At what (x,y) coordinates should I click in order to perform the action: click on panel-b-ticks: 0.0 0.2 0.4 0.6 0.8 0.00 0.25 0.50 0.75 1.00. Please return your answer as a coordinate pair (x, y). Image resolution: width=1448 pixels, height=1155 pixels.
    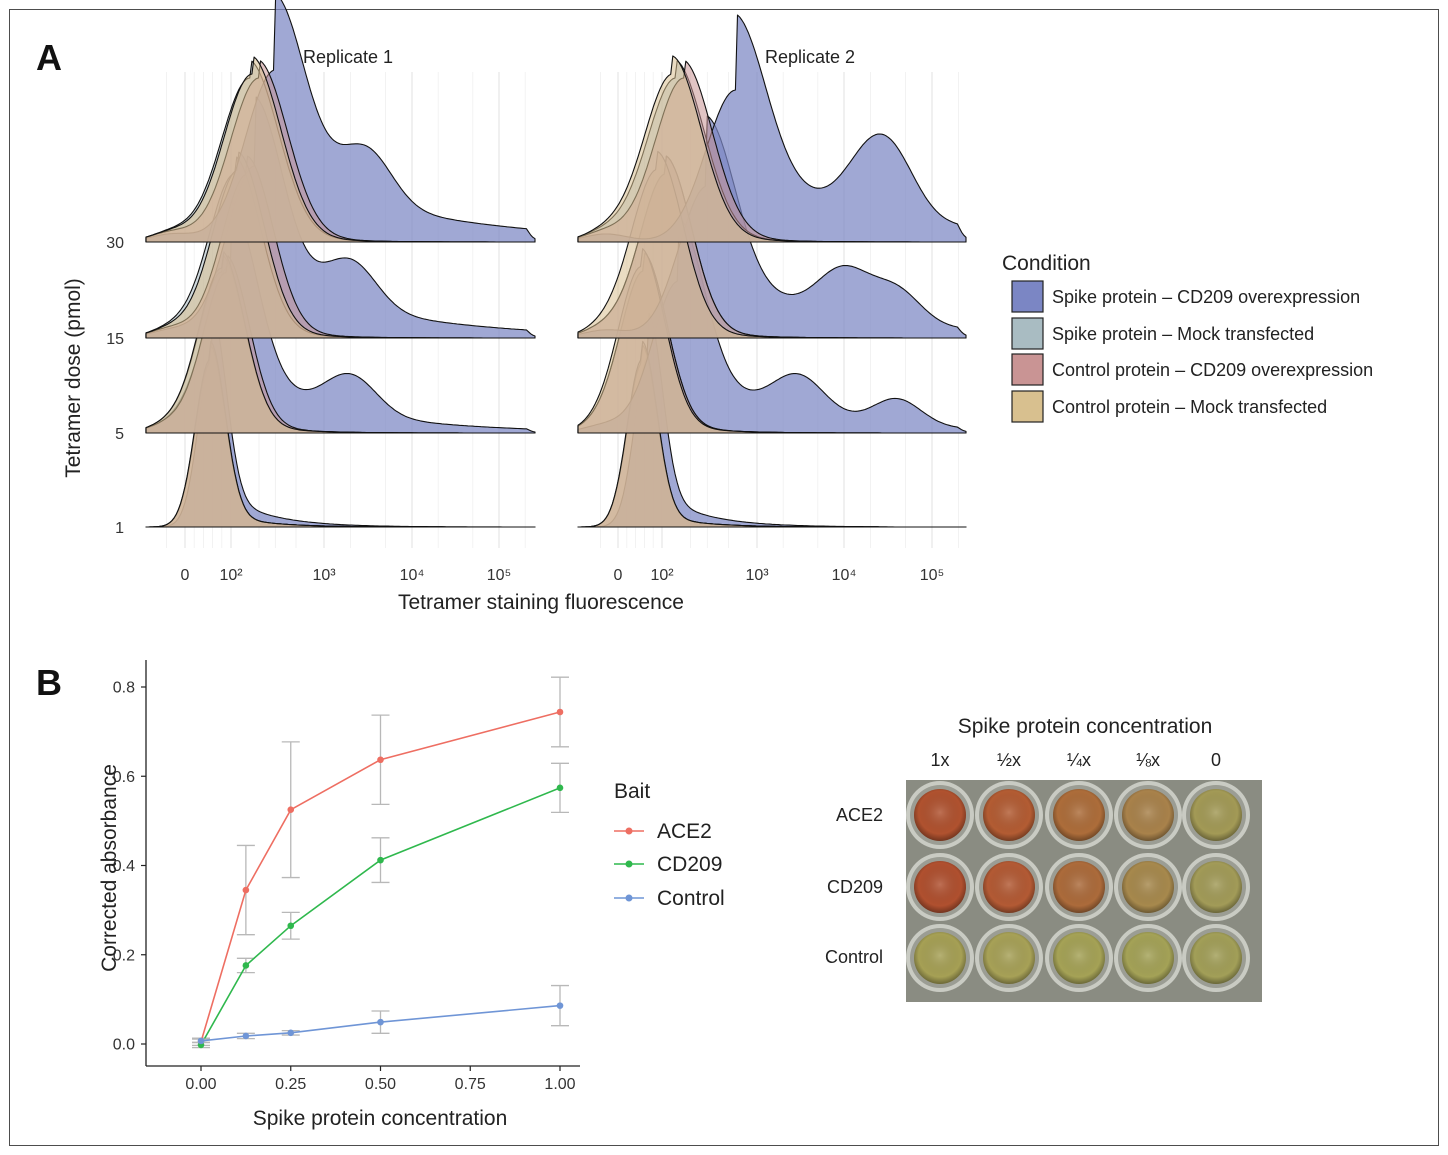
    Looking at the image, I should click on (344, 887).